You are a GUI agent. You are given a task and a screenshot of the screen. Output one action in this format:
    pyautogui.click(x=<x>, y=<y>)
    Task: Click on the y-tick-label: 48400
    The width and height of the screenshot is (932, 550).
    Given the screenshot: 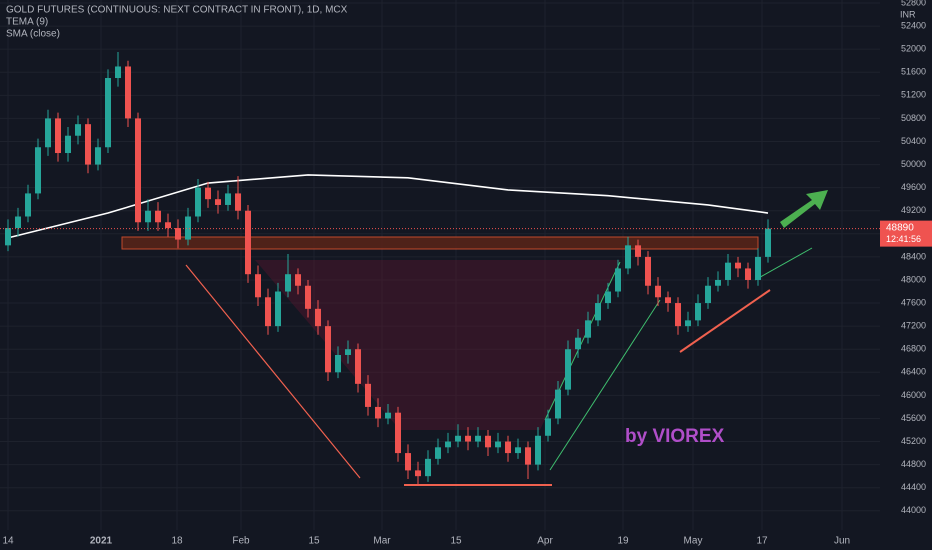 What is the action you would take?
    pyautogui.click(x=913, y=256)
    